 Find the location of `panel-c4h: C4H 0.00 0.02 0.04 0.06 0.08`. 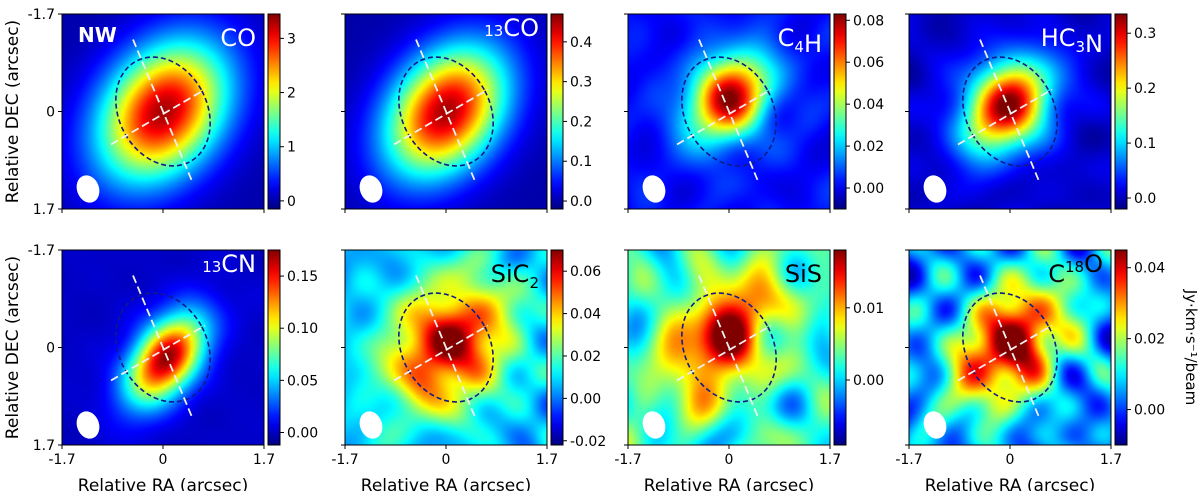

panel-c4h: C4H 0.00 0.02 0.04 0.06 0.08 is located at coordinates (754, 113).